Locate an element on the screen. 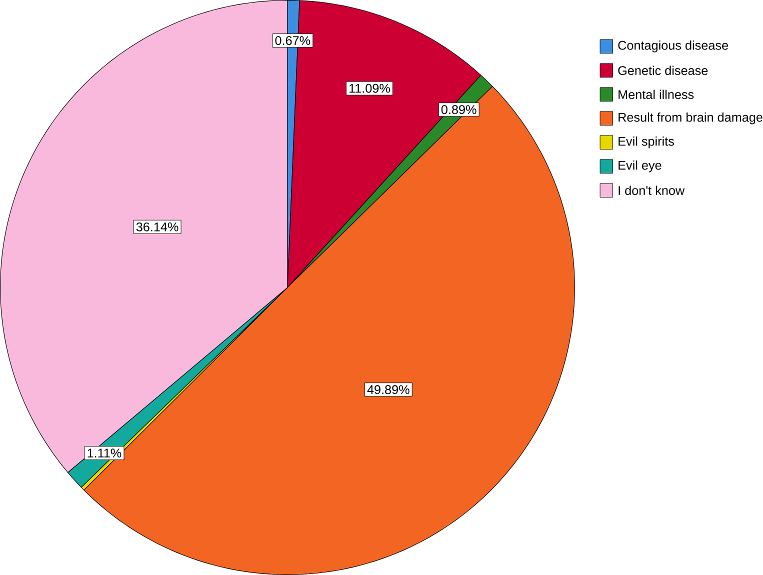  data-label: 1.11% is located at coordinates (105, 453).